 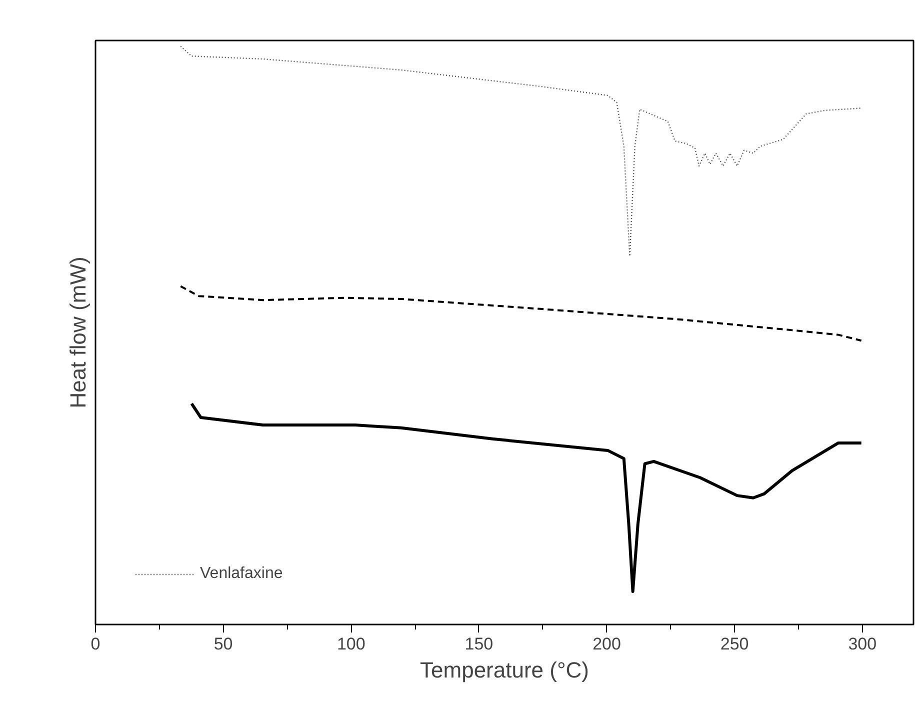 I want to click on x-tick-label: 150, so click(x=479, y=644).